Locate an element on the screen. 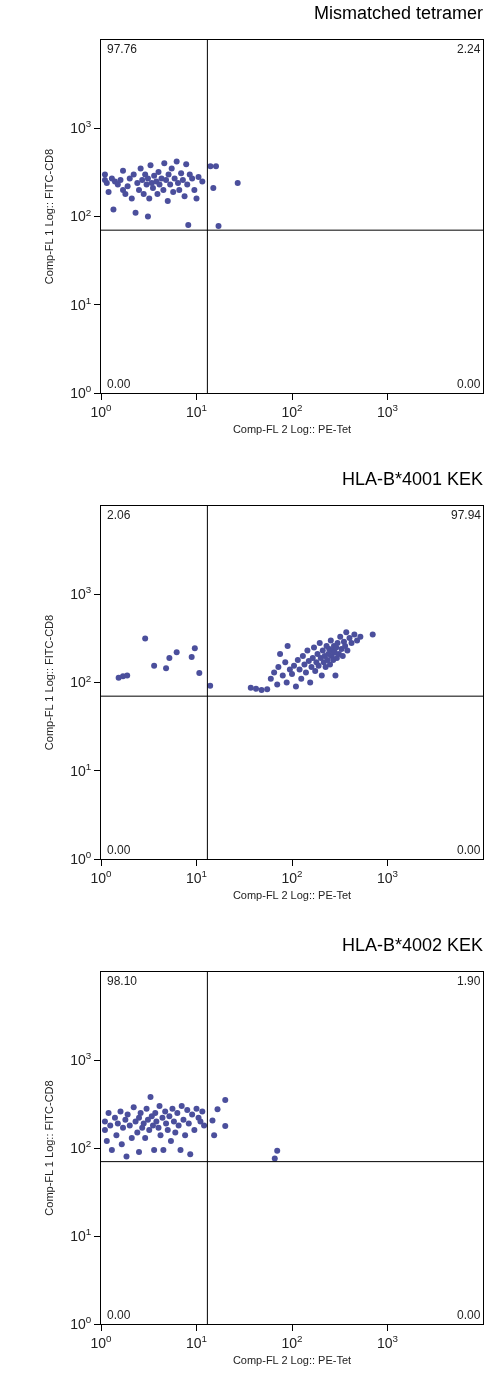  annotation: 2.06 is located at coordinates (119, 515).